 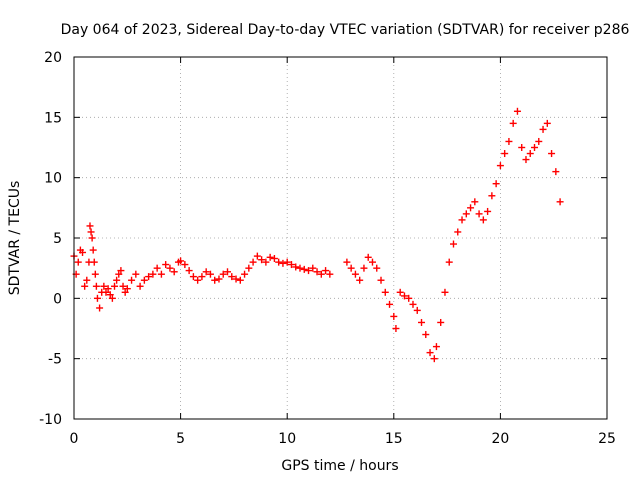 I want to click on x-tick-label: 25, so click(x=607, y=439).